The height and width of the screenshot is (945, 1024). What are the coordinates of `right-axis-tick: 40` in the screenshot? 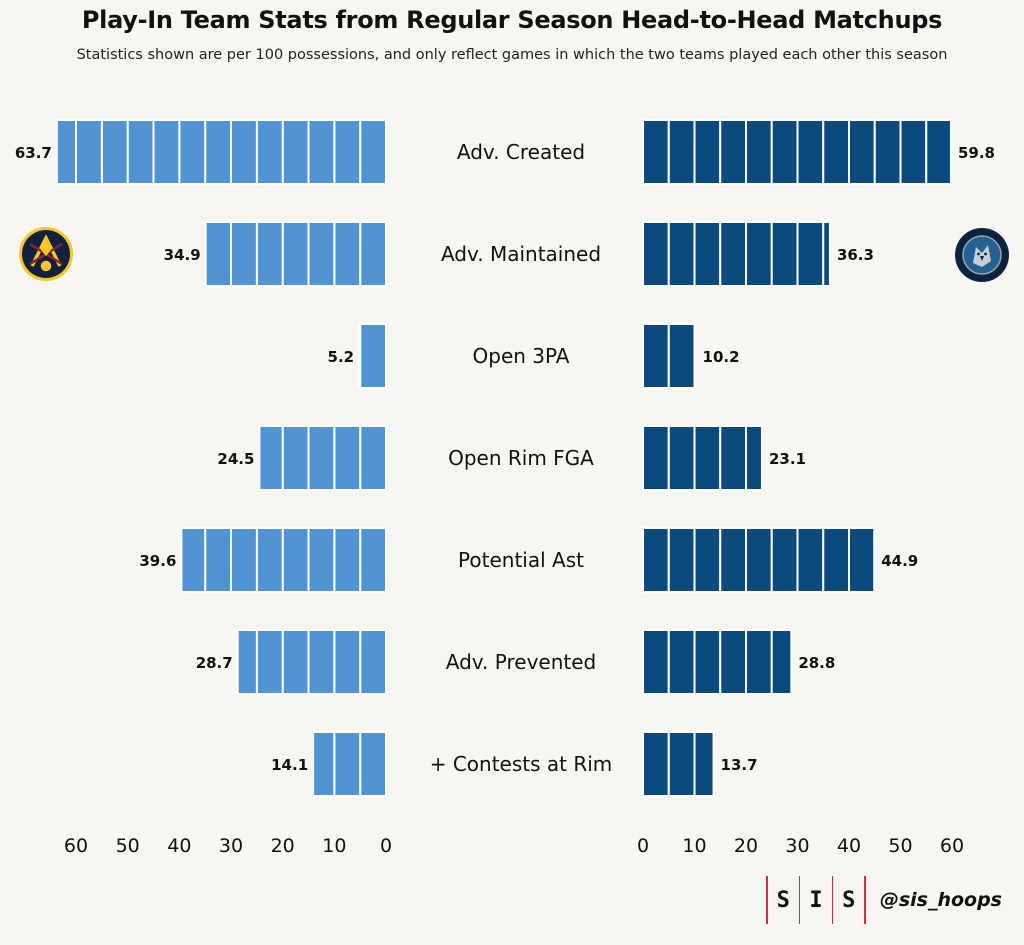 It's located at (849, 846).